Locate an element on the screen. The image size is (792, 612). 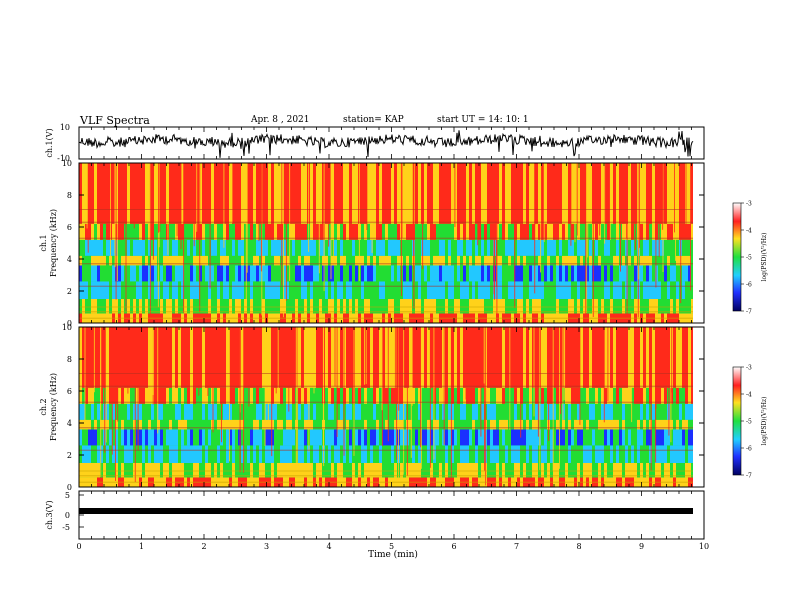
ytick-label: 2 is located at coordinates (69, 455).